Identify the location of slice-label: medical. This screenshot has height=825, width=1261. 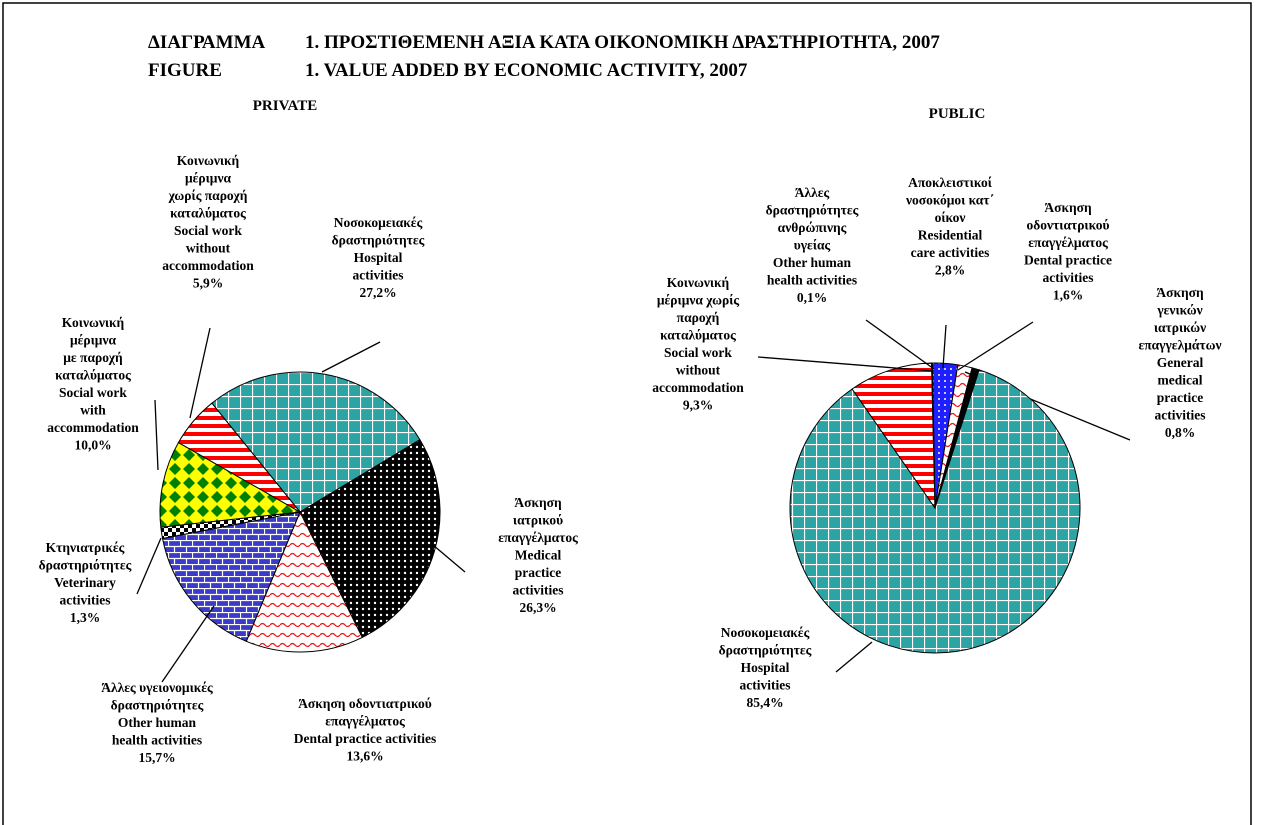
(1180, 380).